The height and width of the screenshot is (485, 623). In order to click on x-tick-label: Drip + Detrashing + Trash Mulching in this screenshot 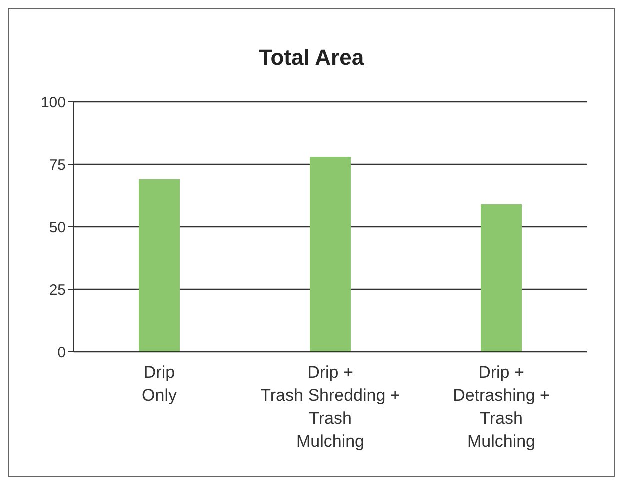, I will do `click(501, 407)`.